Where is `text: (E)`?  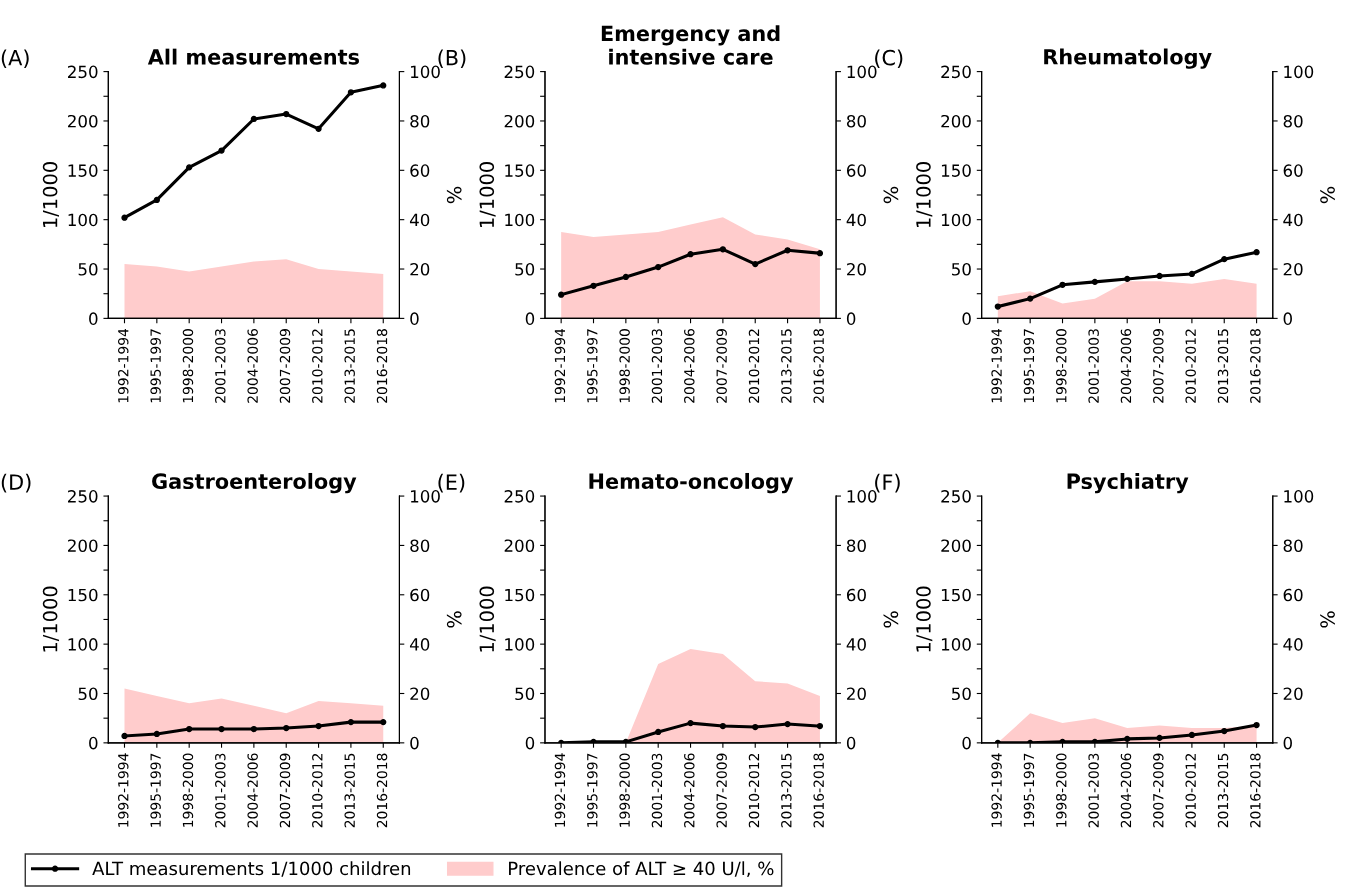 text: (E) is located at coordinates (451, 483).